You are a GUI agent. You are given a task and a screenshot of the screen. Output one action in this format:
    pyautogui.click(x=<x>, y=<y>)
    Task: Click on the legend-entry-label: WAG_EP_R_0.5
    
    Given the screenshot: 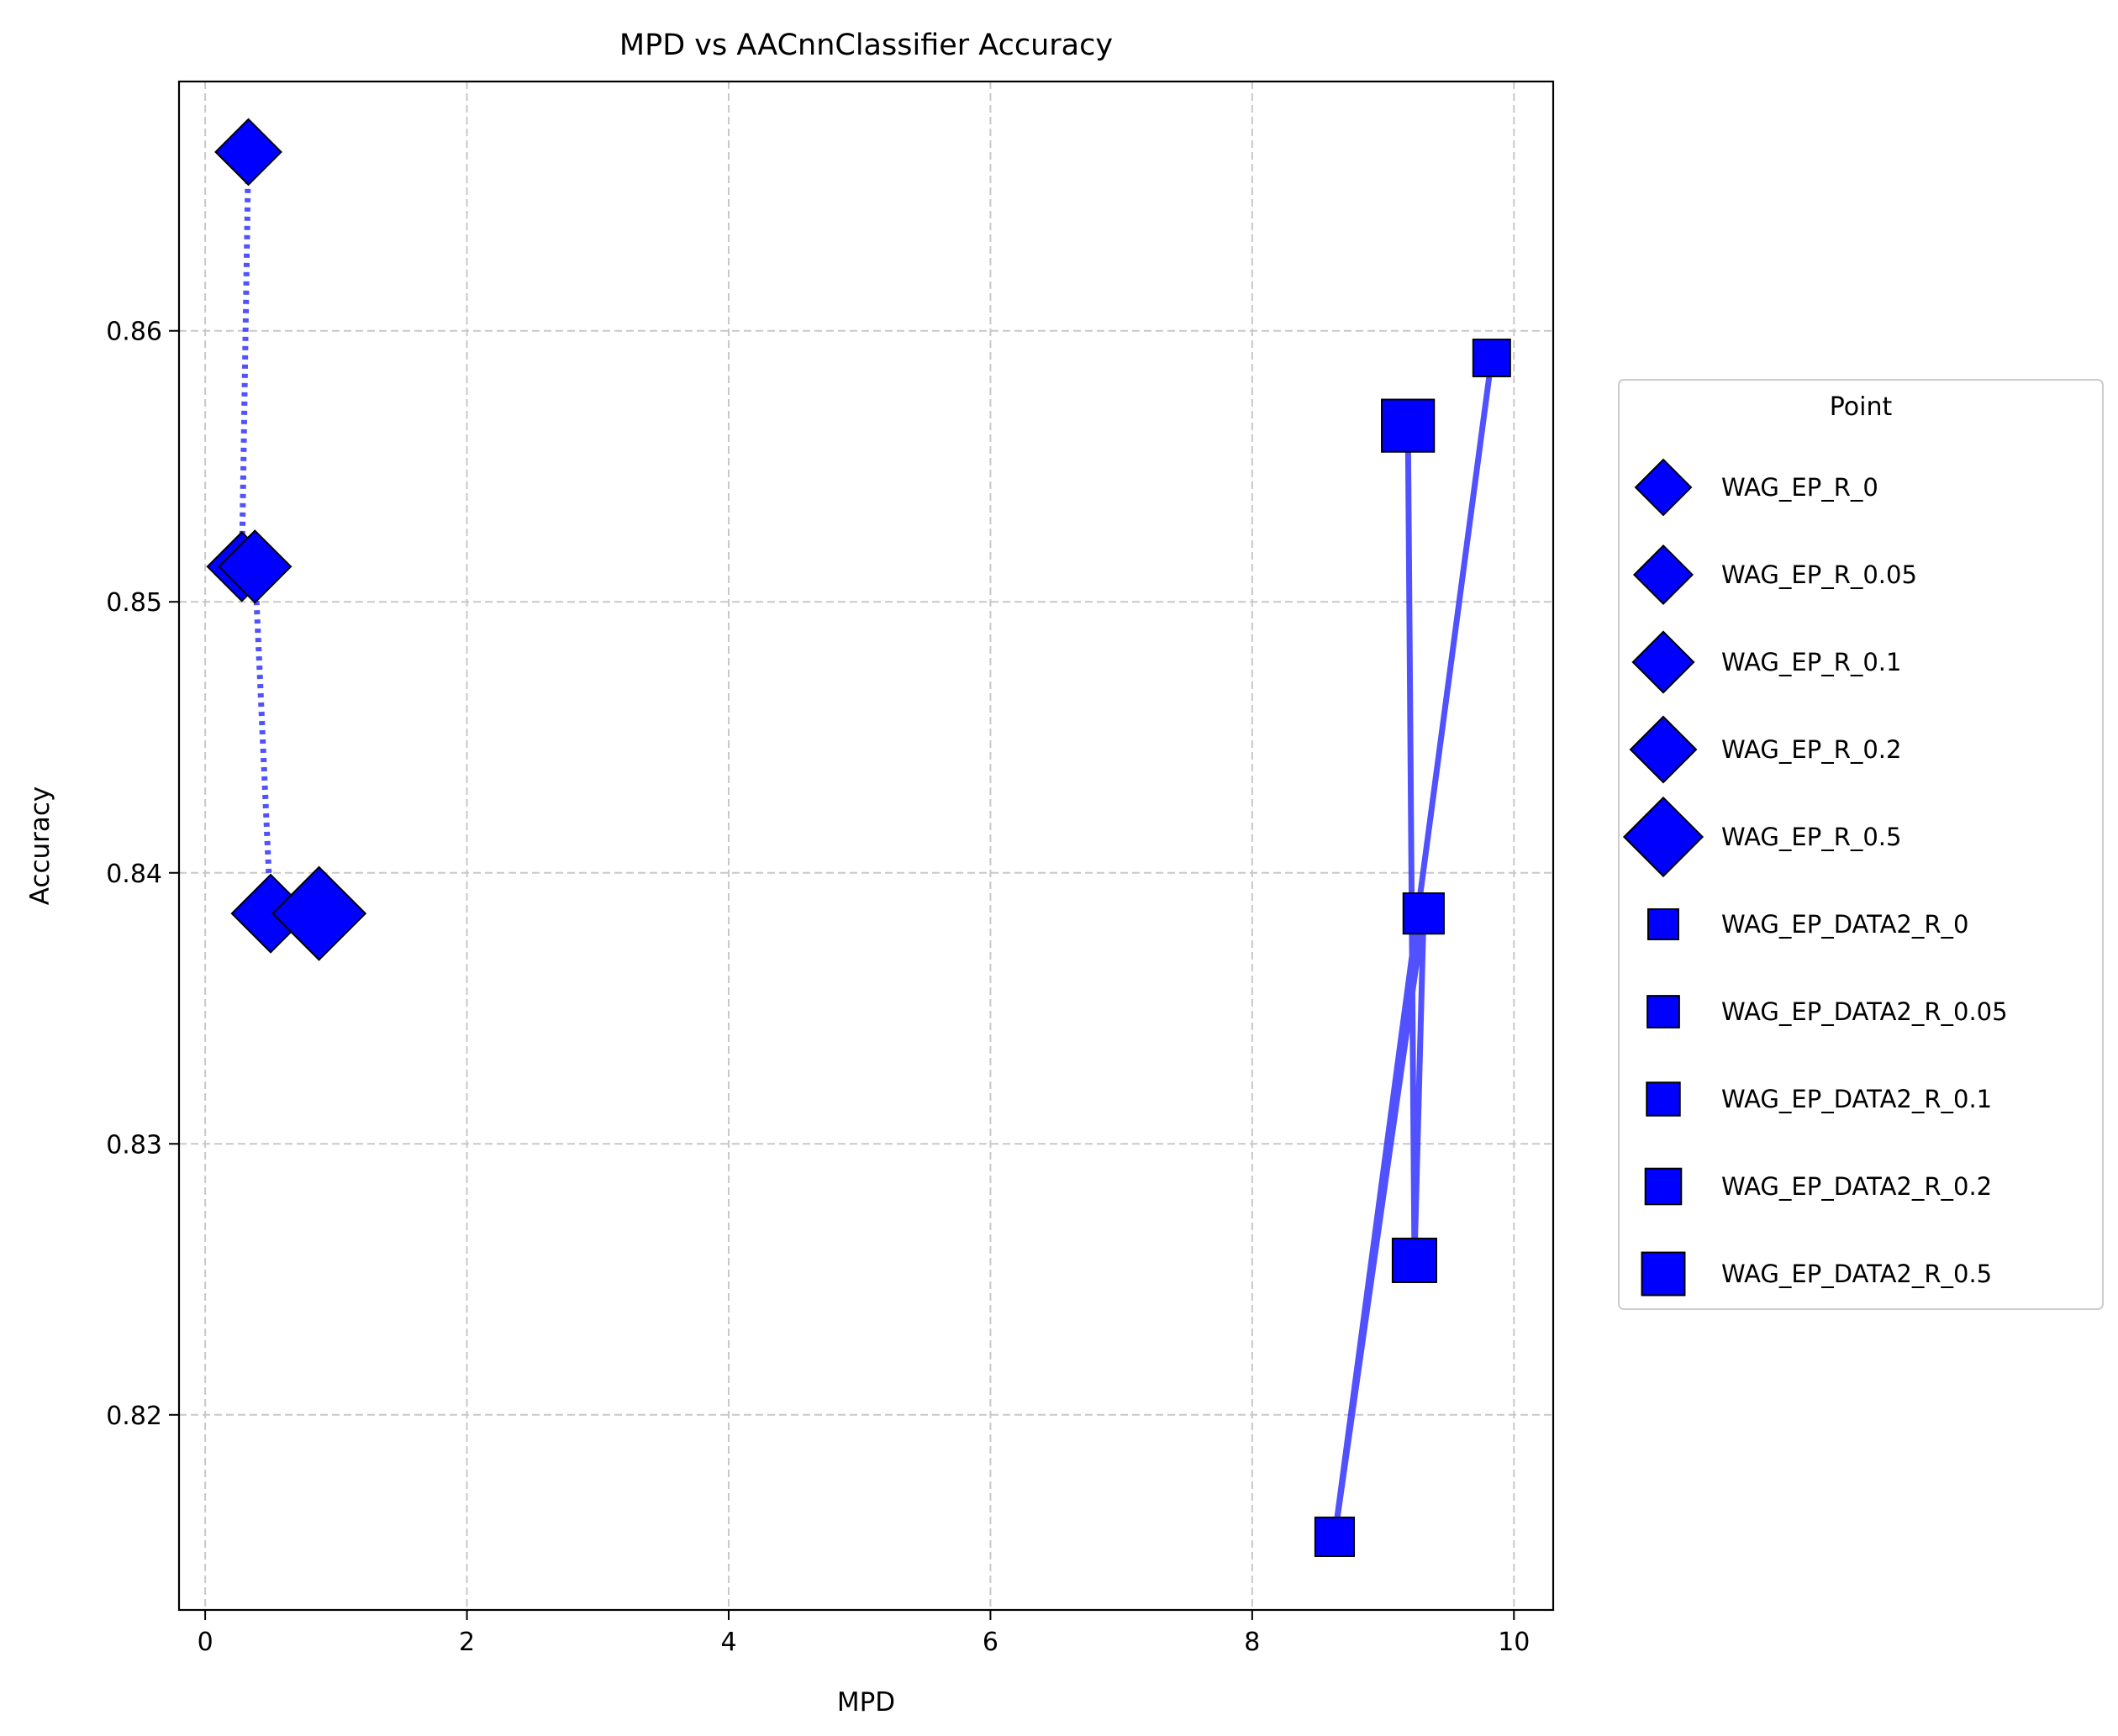 What is the action you would take?
    pyautogui.click(x=1811, y=837)
    